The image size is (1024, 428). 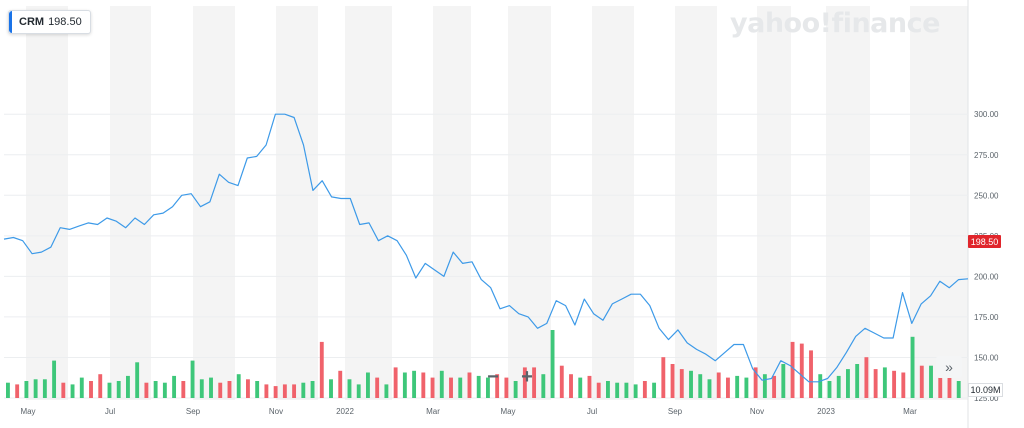 I want to click on y-tick-label: 250.00, so click(x=986, y=195).